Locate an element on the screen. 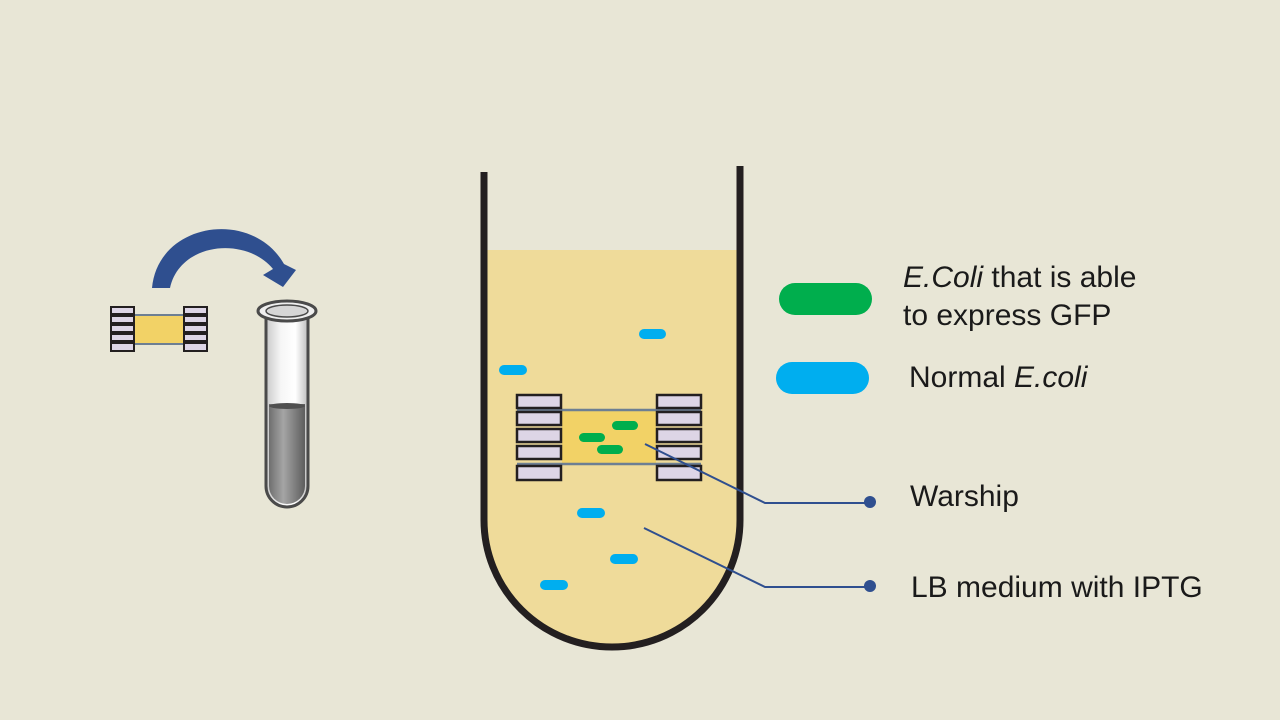  legend-gfp-line1: that is able is located at coordinates (1060, 277).